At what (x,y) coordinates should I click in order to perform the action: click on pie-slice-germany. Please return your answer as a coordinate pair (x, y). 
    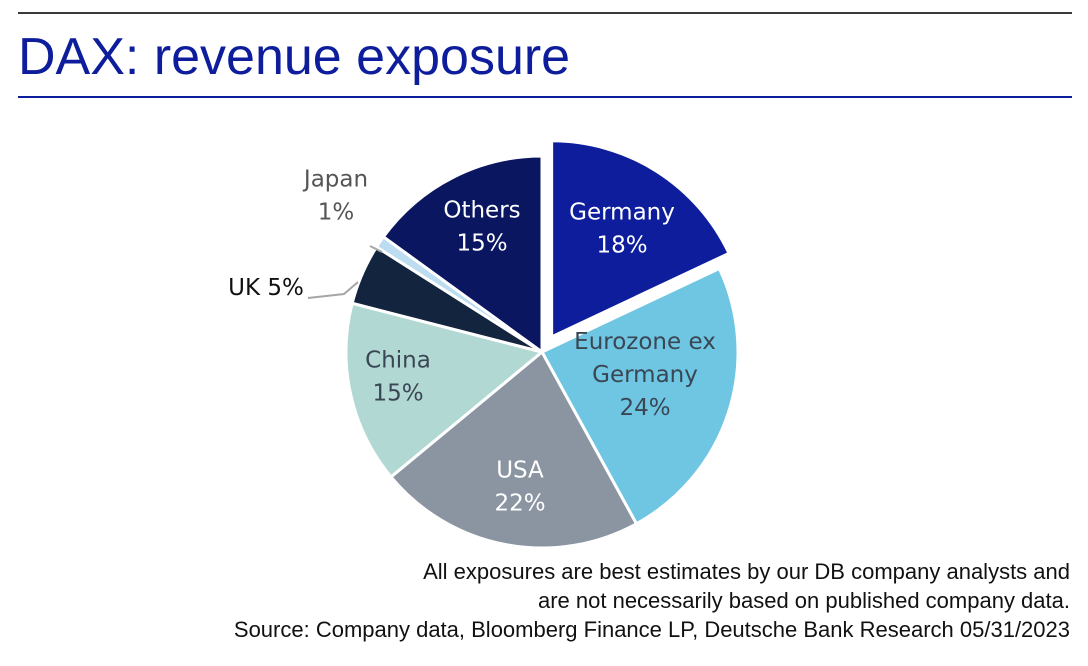
    Looking at the image, I should click on (640, 239).